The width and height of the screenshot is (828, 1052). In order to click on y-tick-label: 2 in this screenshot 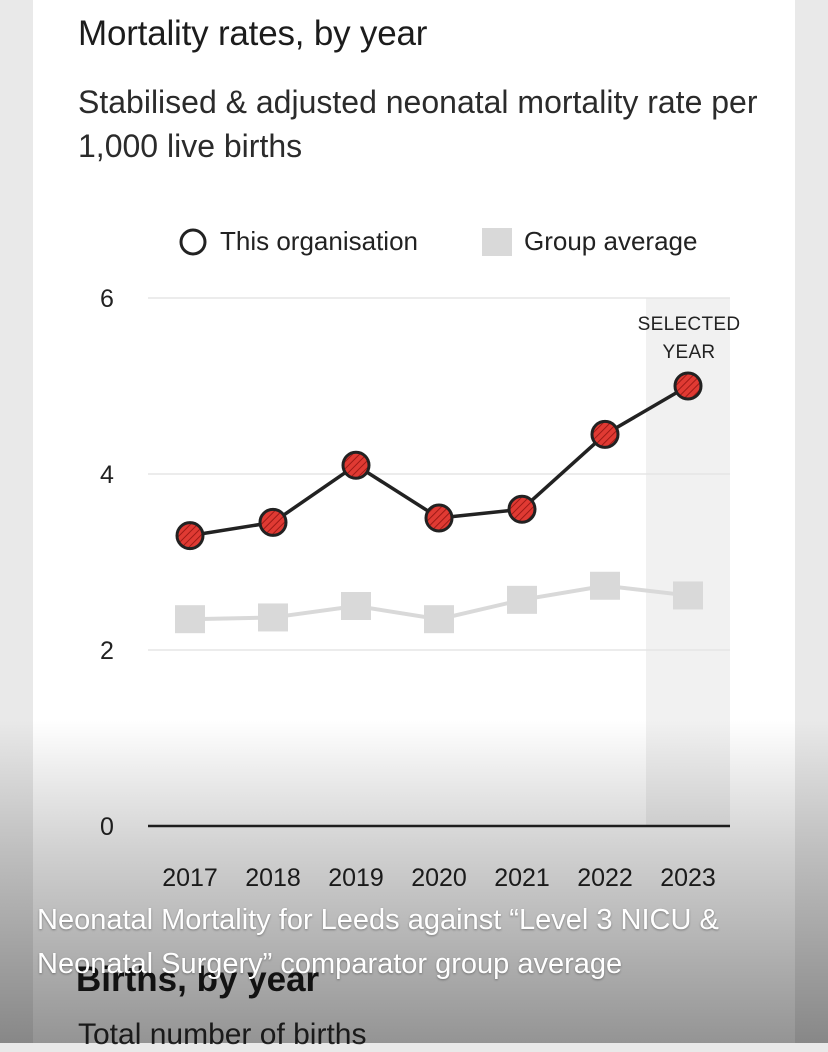, I will do `click(107, 651)`.